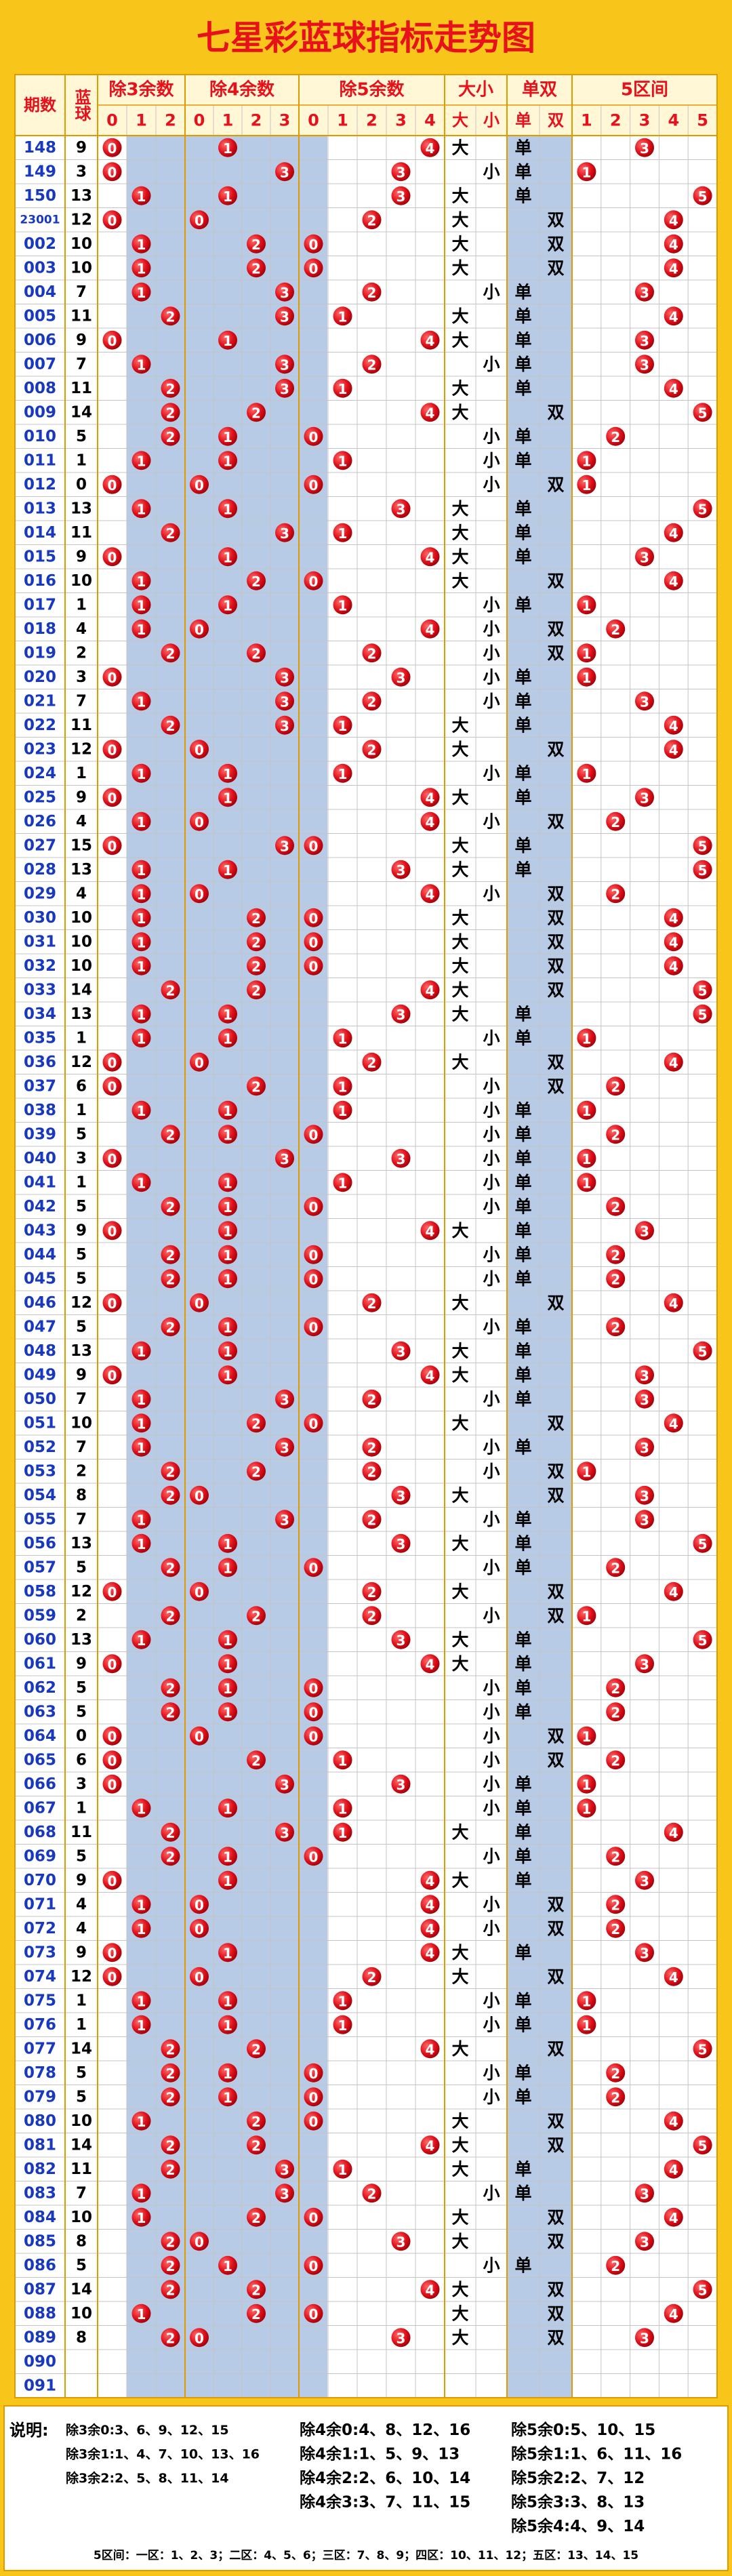 This screenshot has height=2576, width=732. I want to click on period: 019, so click(40, 653).